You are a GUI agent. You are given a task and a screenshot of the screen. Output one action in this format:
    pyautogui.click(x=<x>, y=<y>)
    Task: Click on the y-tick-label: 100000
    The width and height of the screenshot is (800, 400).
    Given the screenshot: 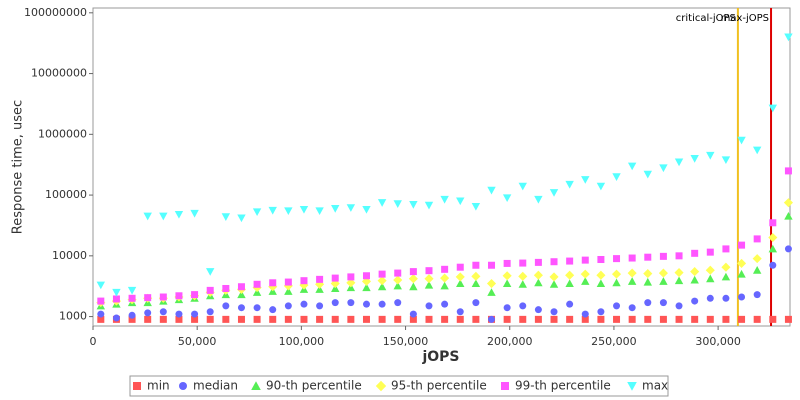 What is the action you would take?
    pyautogui.click(x=66, y=194)
    